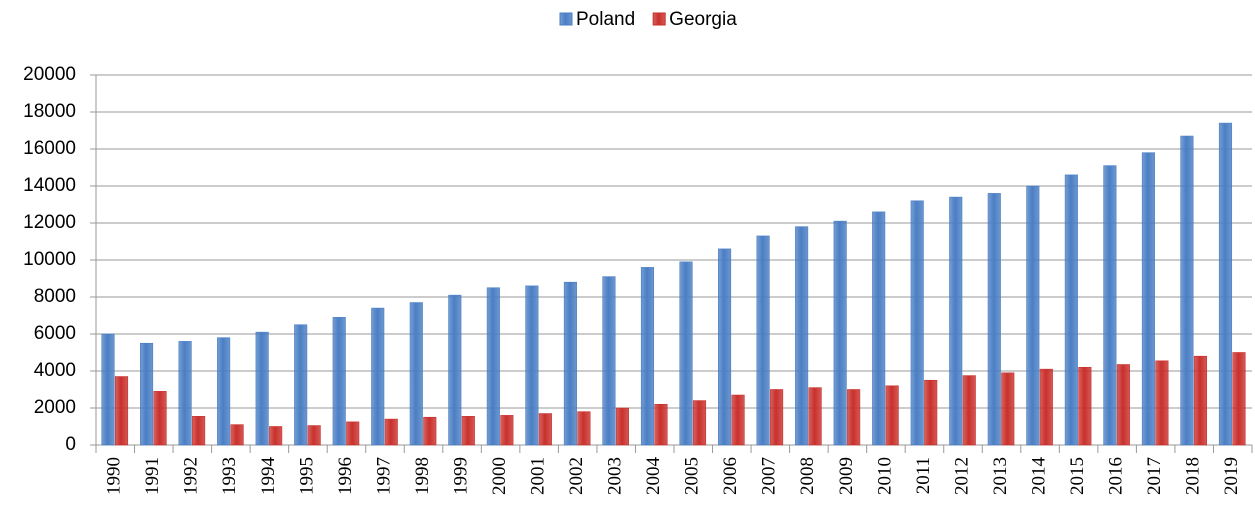  I want to click on x-tick-label: 1992, so click(191, 476).